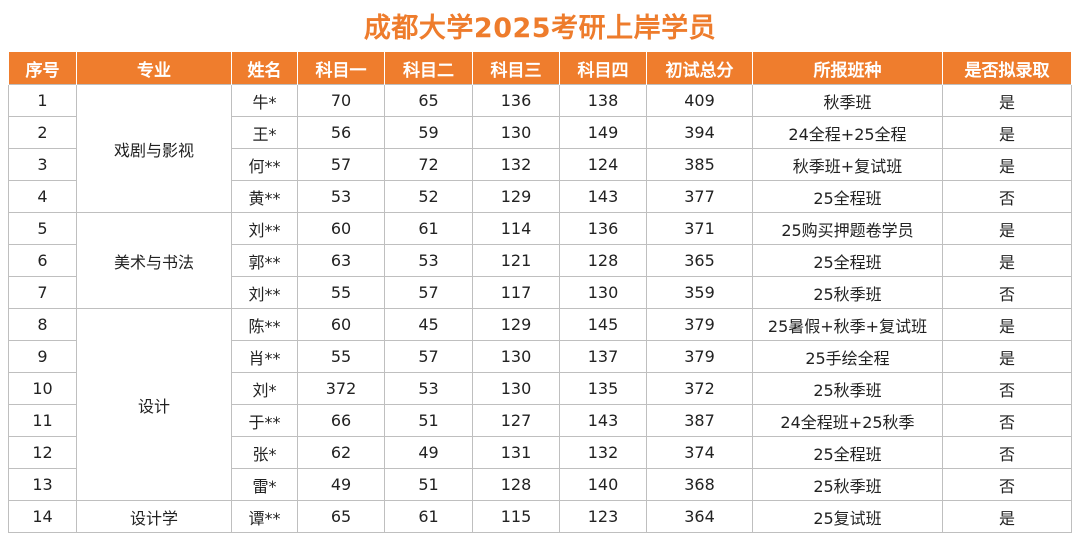  I want to click on cell-no: 14, so click(42, 516).